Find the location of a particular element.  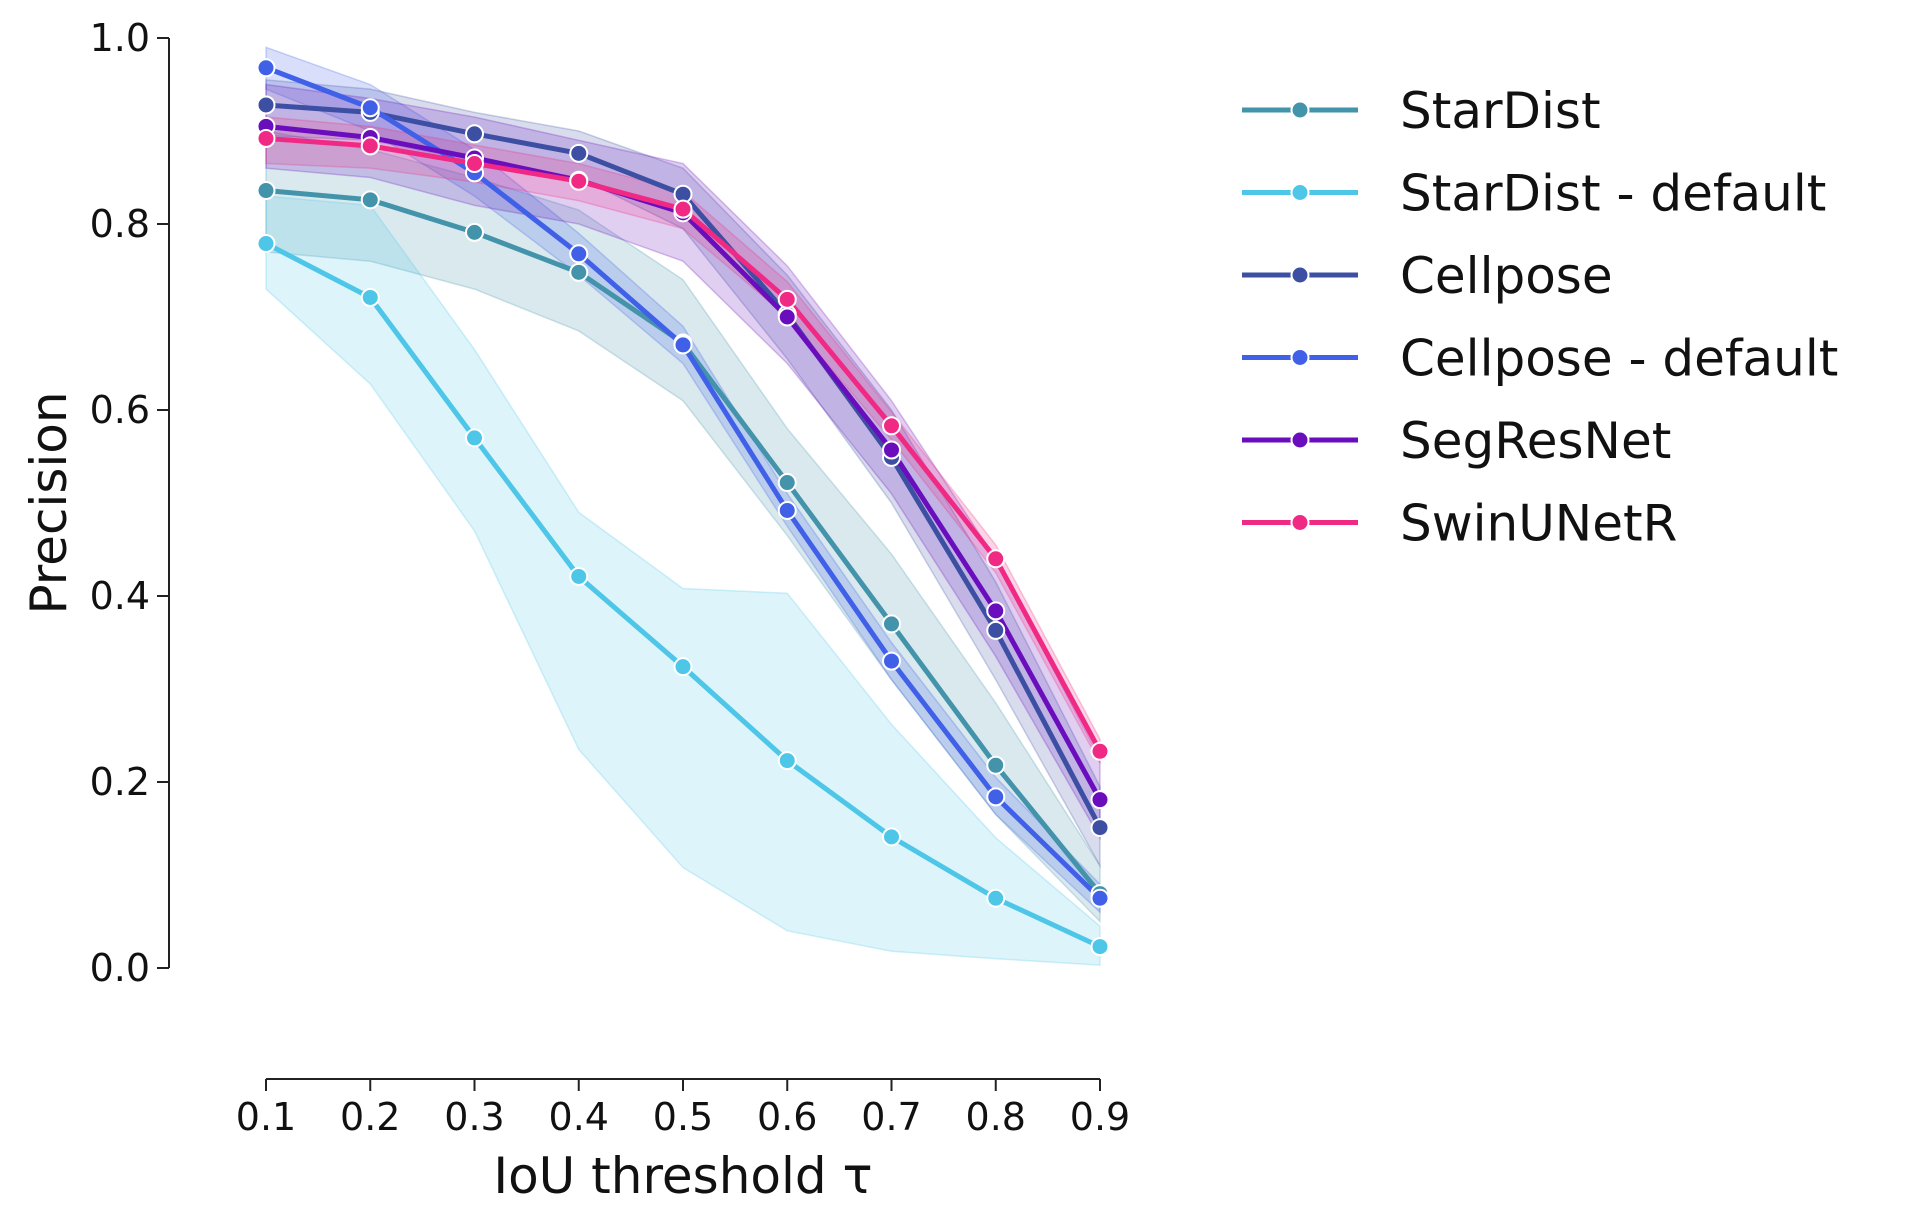

legend-label: StarDist - default is located at coordinates (1613, 194).